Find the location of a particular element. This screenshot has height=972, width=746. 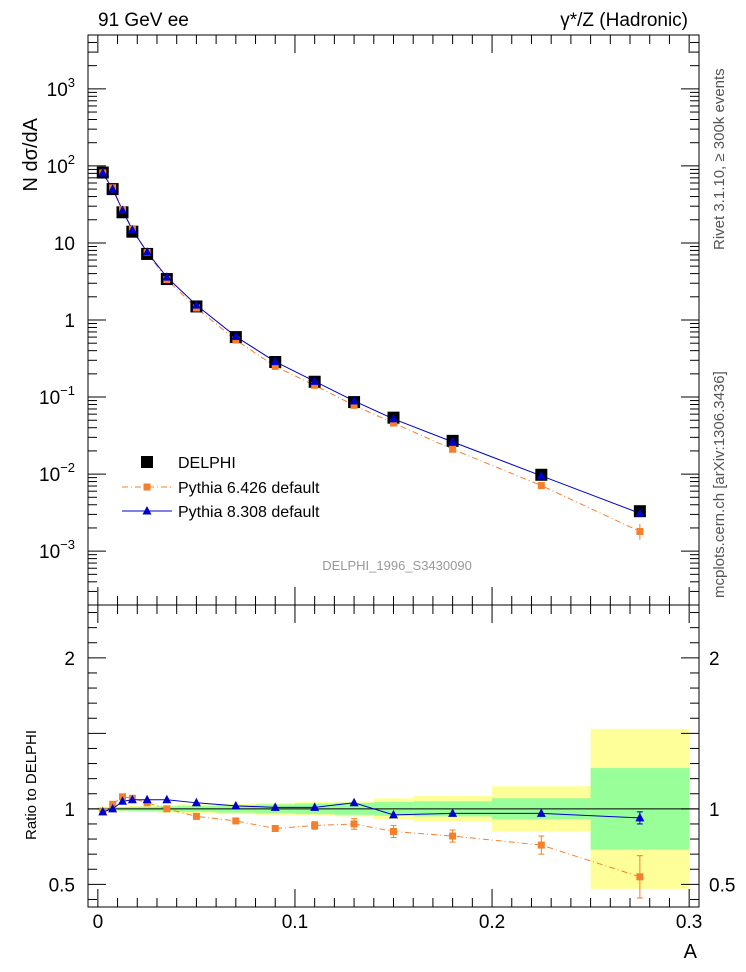

y-tick-label: 0.5 is located at coordinates (62, 885).